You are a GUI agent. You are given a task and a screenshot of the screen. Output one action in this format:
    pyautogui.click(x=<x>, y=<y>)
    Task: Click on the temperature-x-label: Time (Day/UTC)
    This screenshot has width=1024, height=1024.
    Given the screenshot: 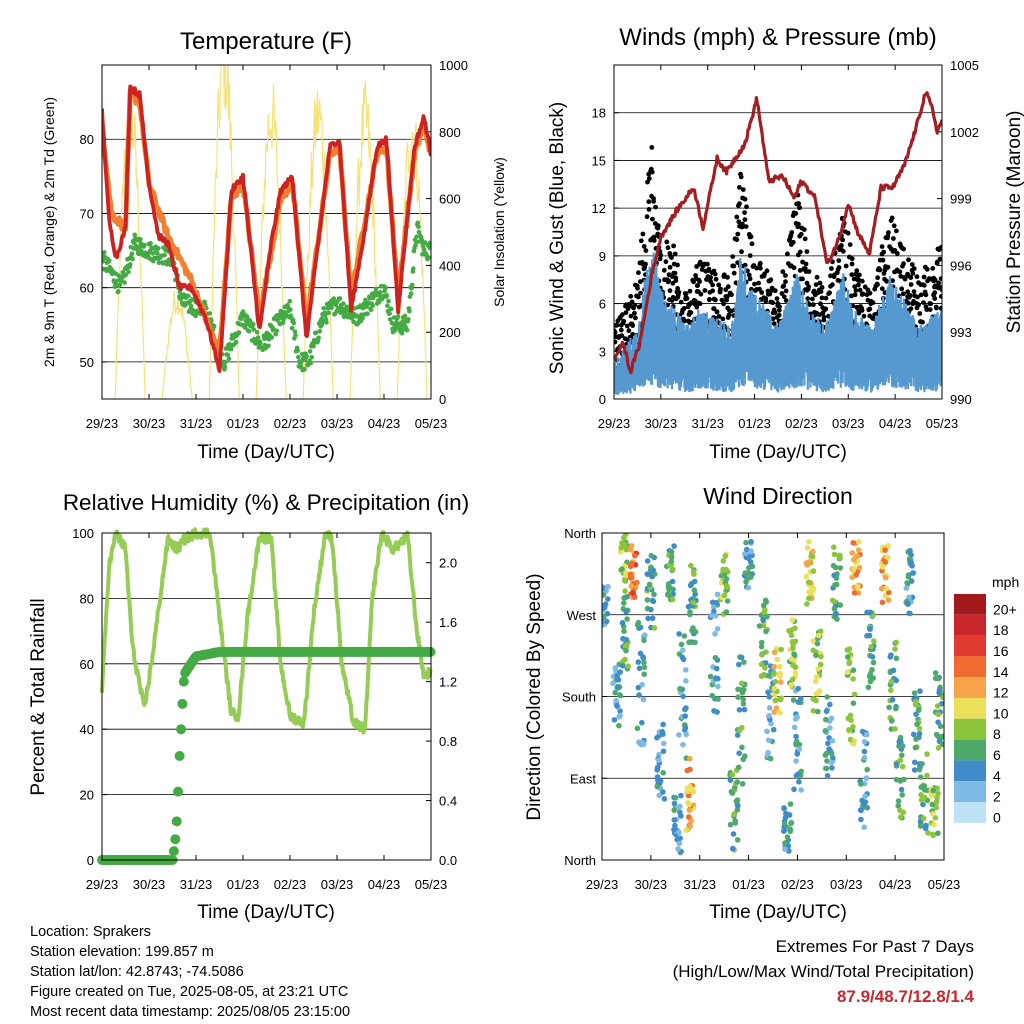 What is the action you would take?
    pyautogui.click(x=266, y=452)
    